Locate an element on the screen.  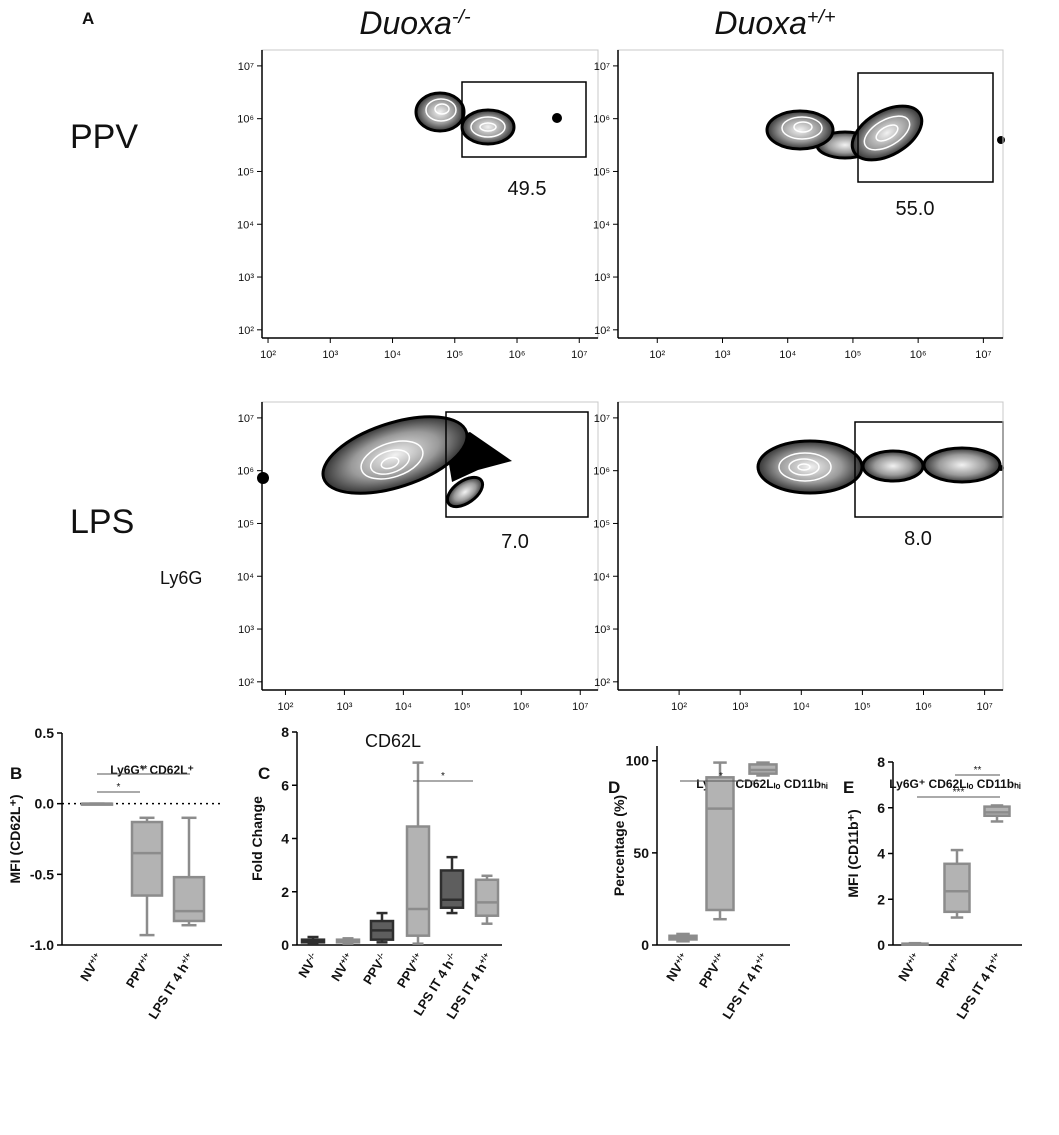
chart-title: Ly6G⁺ CD62Lₗₒ CD11bₕᵢ is located at coordinates (955, 784).